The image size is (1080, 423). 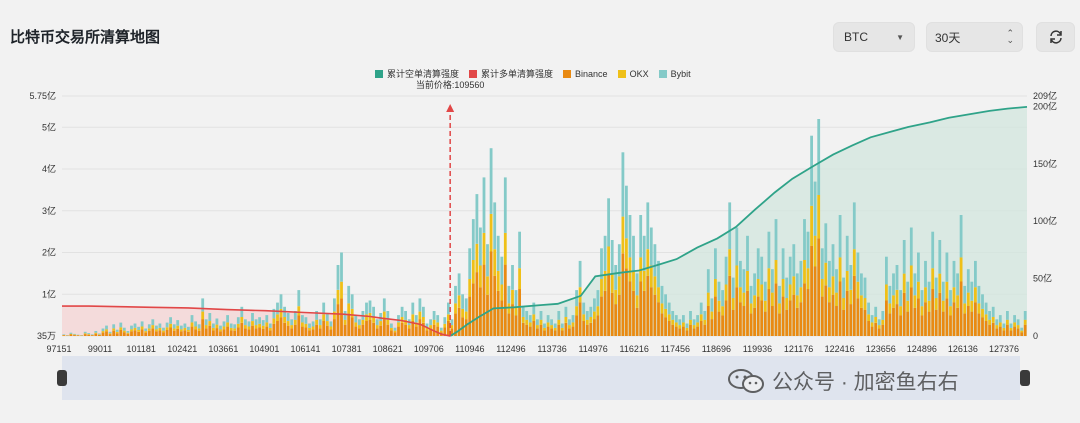 What do you see at coordinates (541, 378) in the screenshot?
I see `range-navigator` at bounding box center [541, 378].